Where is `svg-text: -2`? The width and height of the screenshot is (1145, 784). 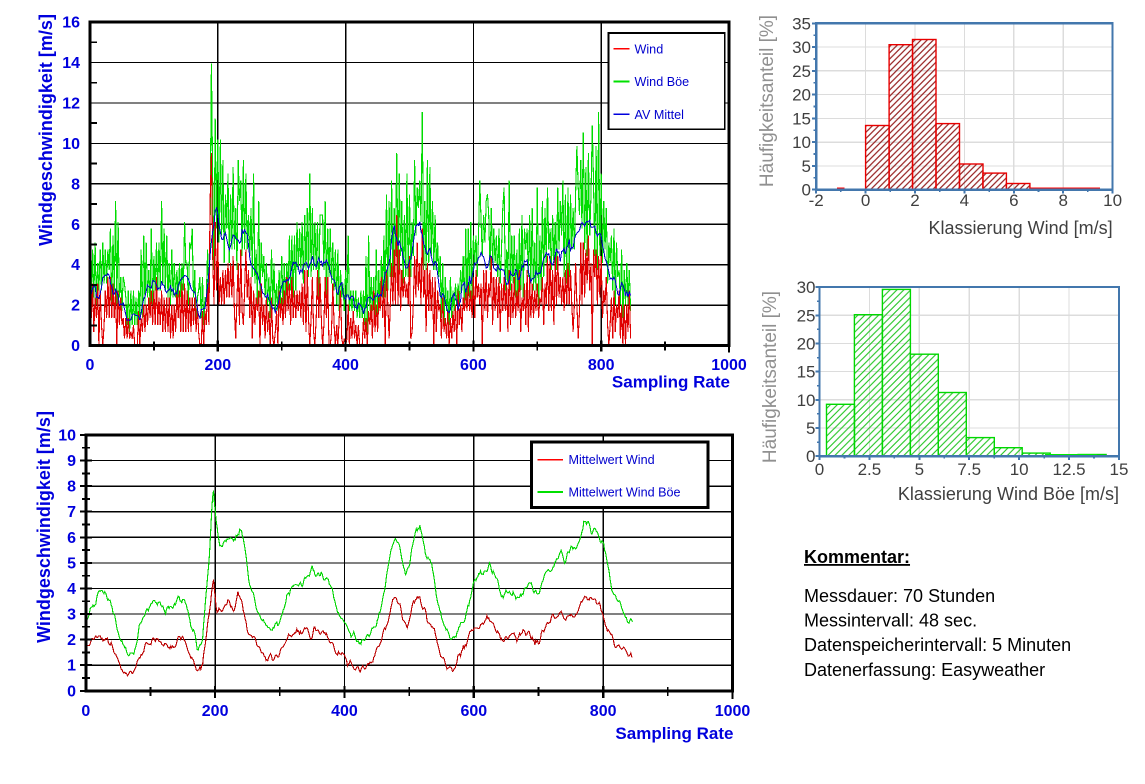 svg-text: -2 is located at coordinates (816, 200).